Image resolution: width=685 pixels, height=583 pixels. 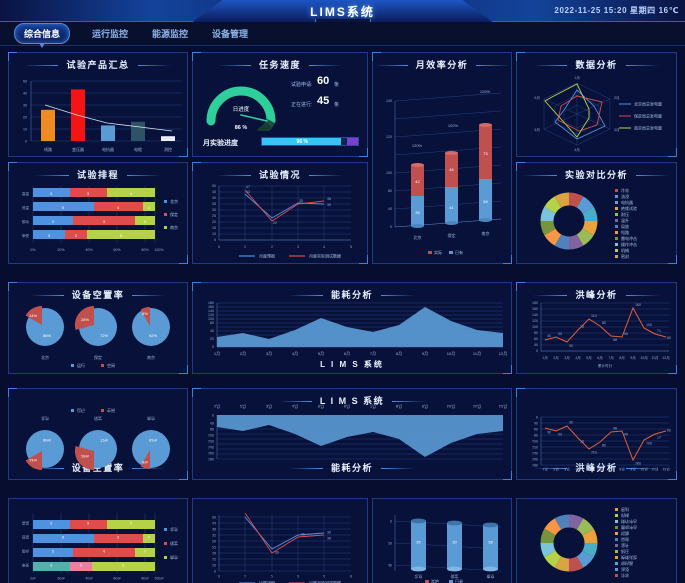 I want to click on panel-title-energy-2: L I M S 系统, so click(x=352, y=400).